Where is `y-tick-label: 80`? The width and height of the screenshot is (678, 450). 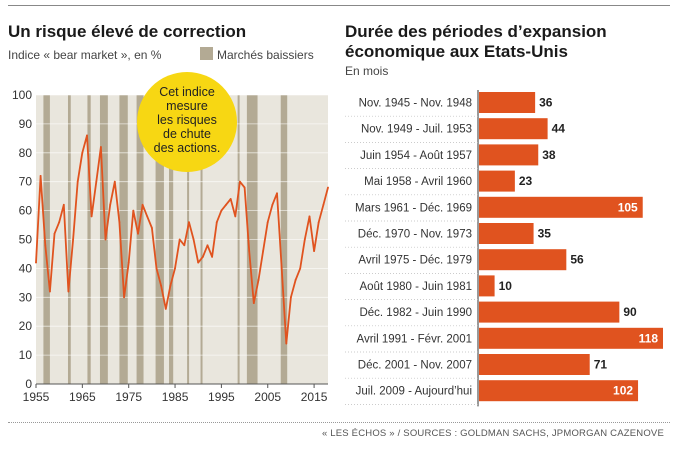
y-tick-label: 80 is located at coordinates (26, 153).